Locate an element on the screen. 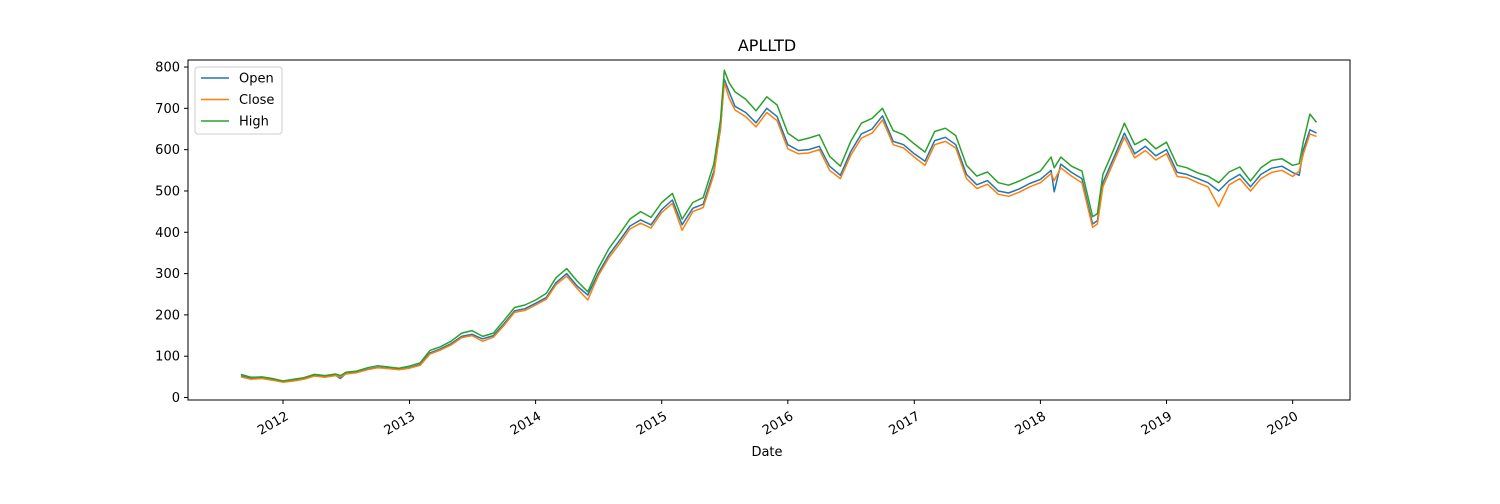 The width and height of the screenshot is (1500, 504). legend-box is located at coordinates (238, 100).